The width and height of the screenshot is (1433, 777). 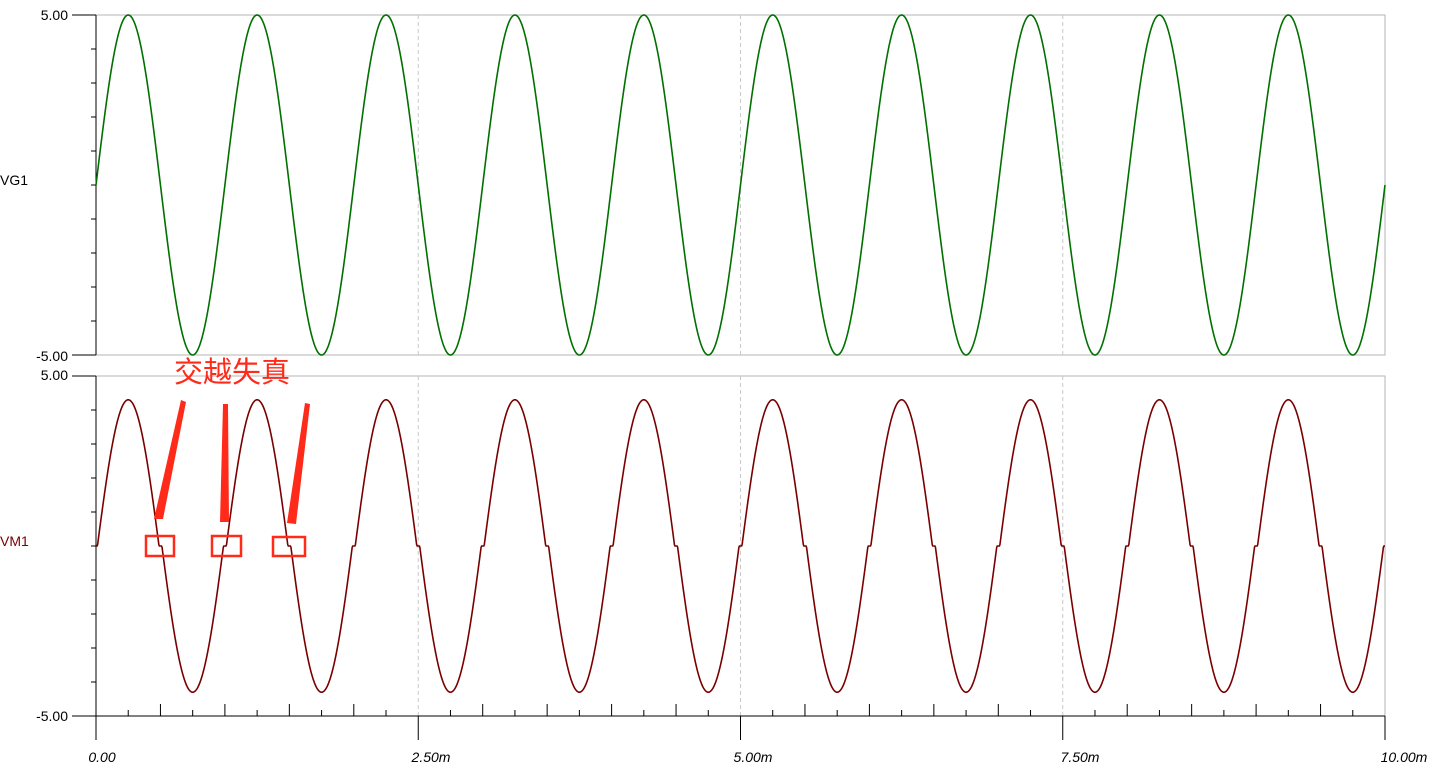 I want to click on y-max-label-vg1: 5.00, so click(x=54, y=15).